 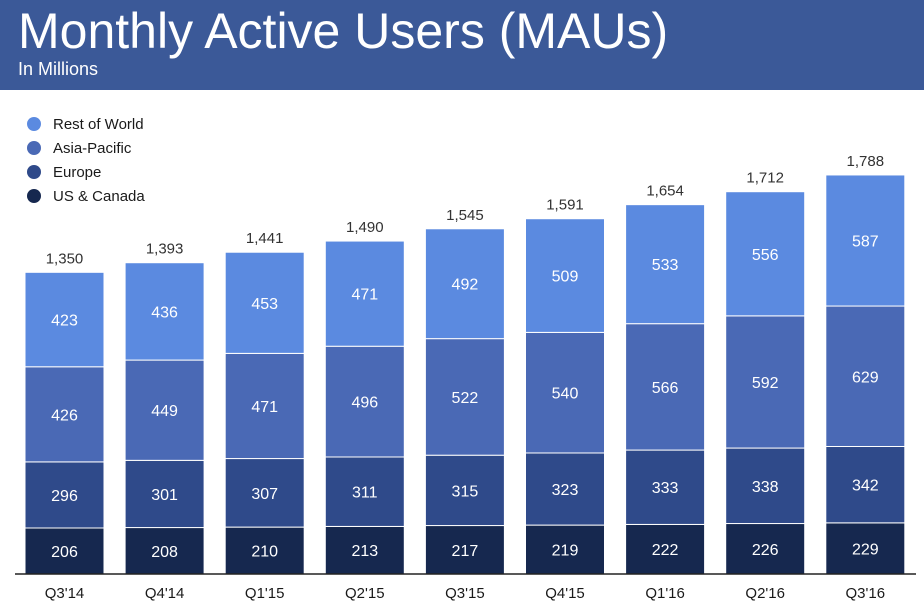 What do you see at coordinates (365, 593) in the screenshot?
I see `x-tick-label: Q2'15` at bounding box center [365, 593].